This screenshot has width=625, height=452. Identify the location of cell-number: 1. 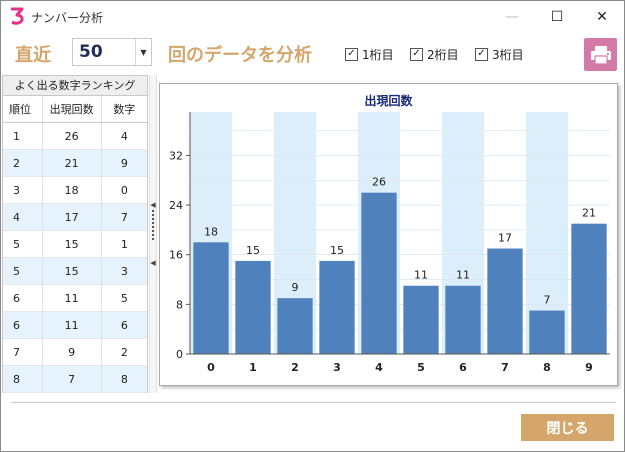
(124, 244).